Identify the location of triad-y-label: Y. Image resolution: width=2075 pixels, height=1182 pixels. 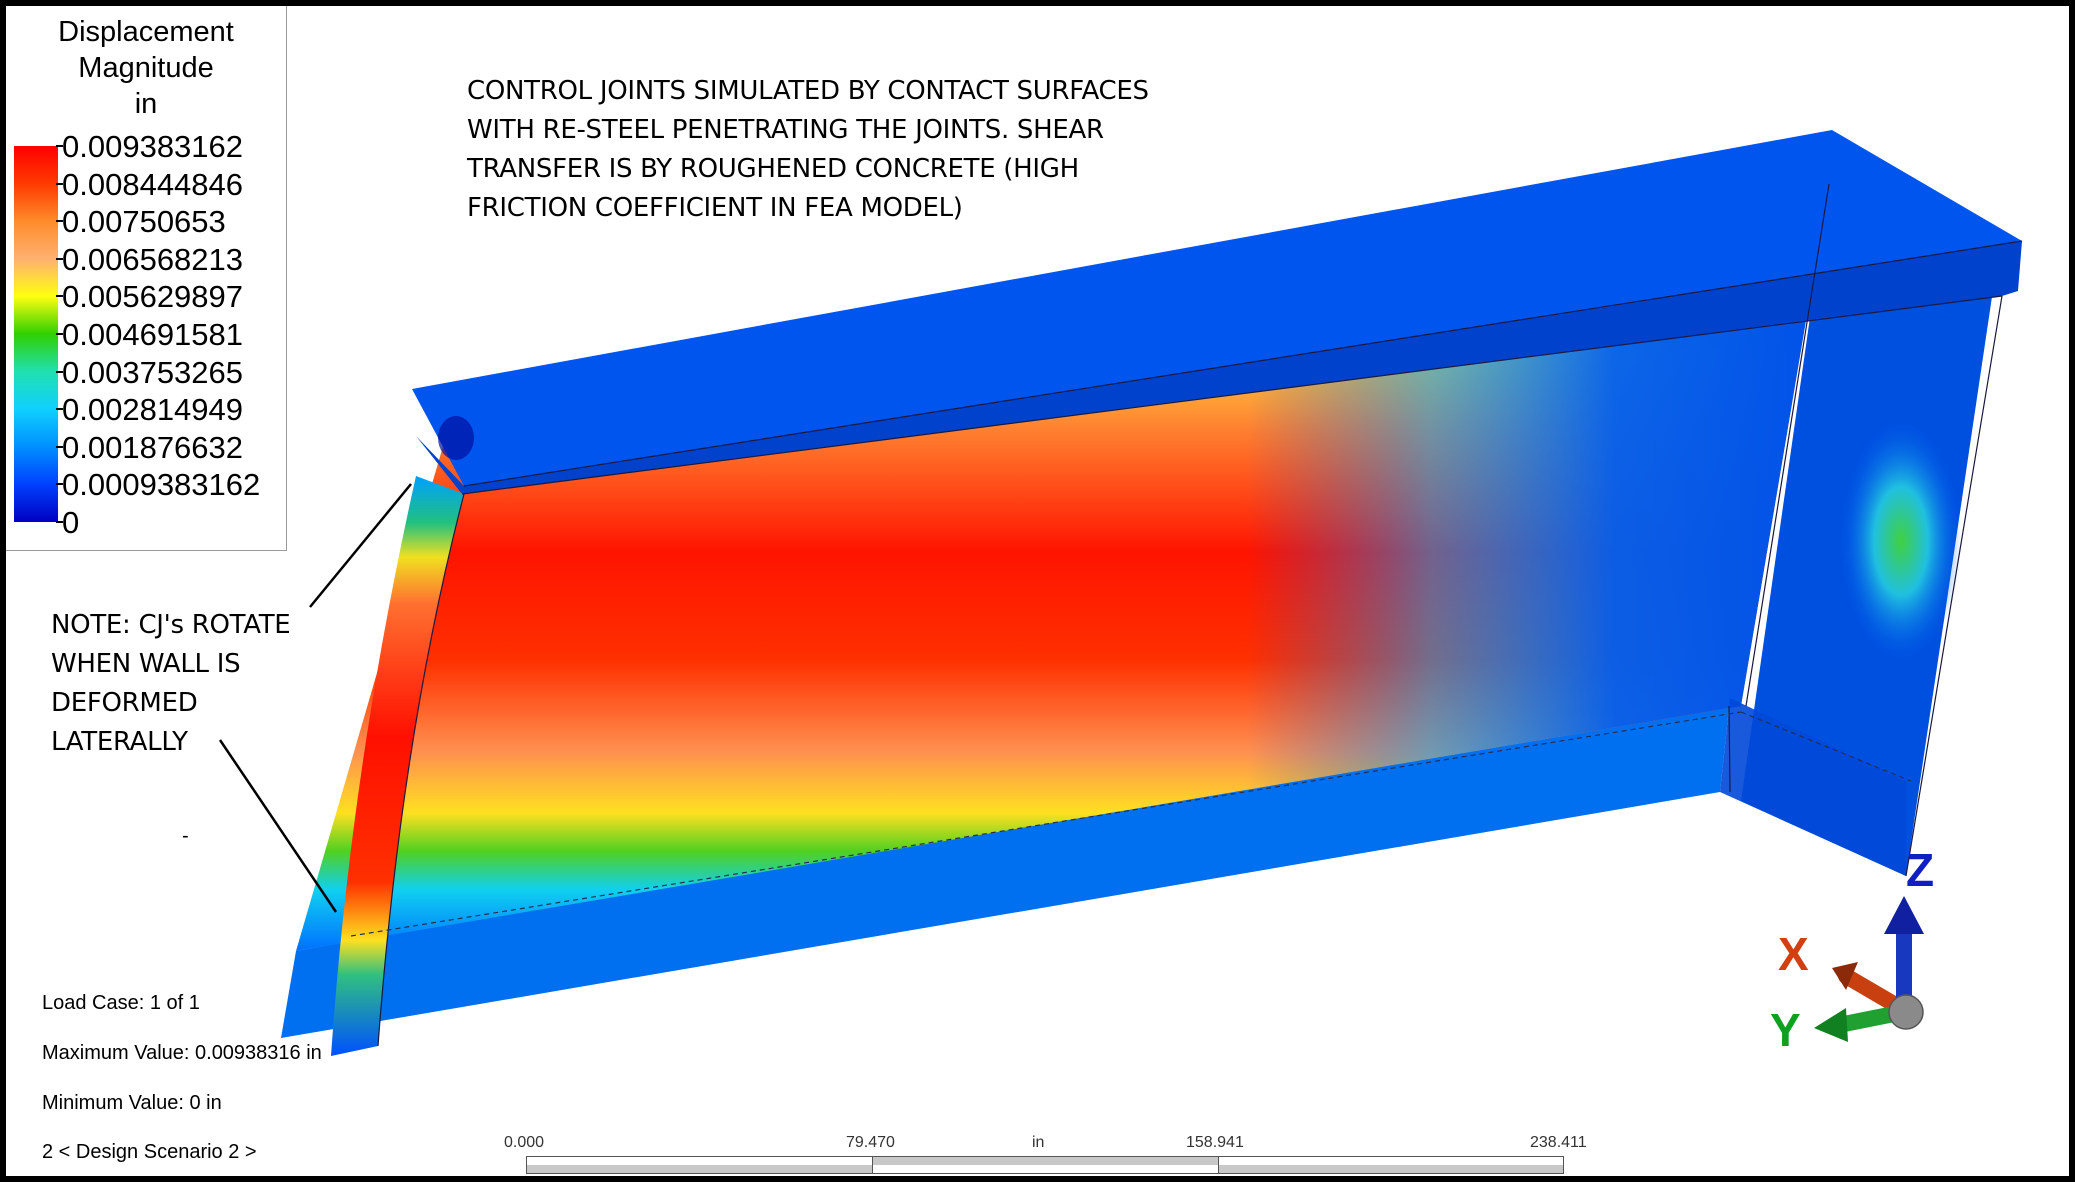
(1785, 1030).